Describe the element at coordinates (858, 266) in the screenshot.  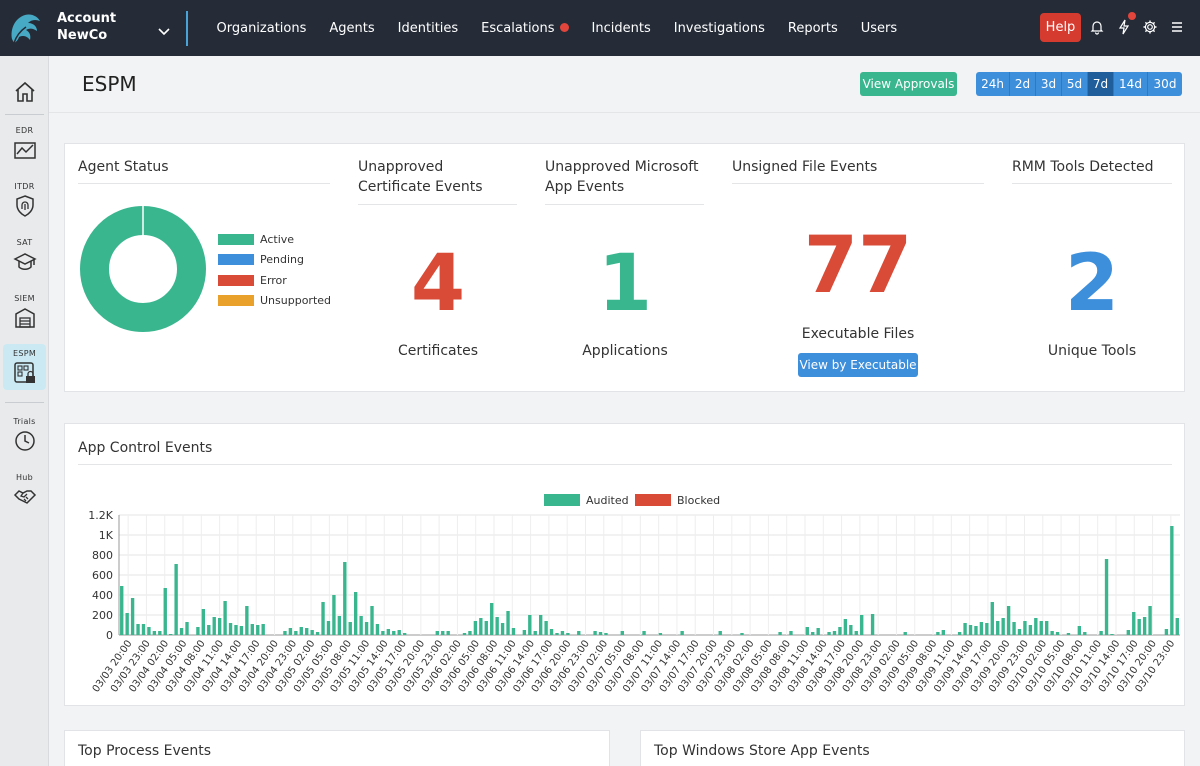
I see `unsigned-file-count: 77` at that location.